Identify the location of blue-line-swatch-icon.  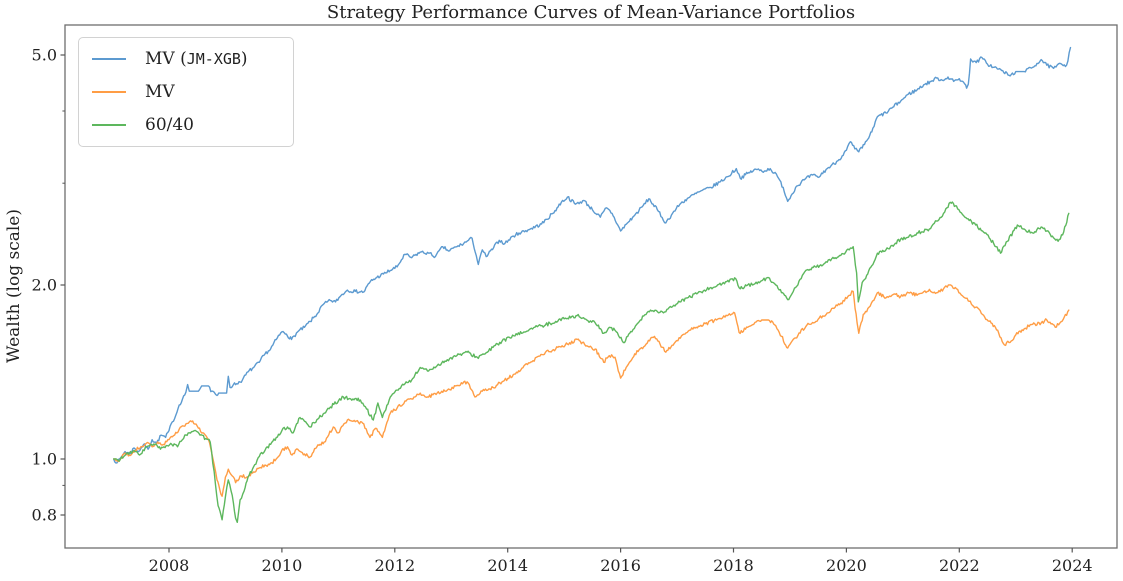
(109, 58).